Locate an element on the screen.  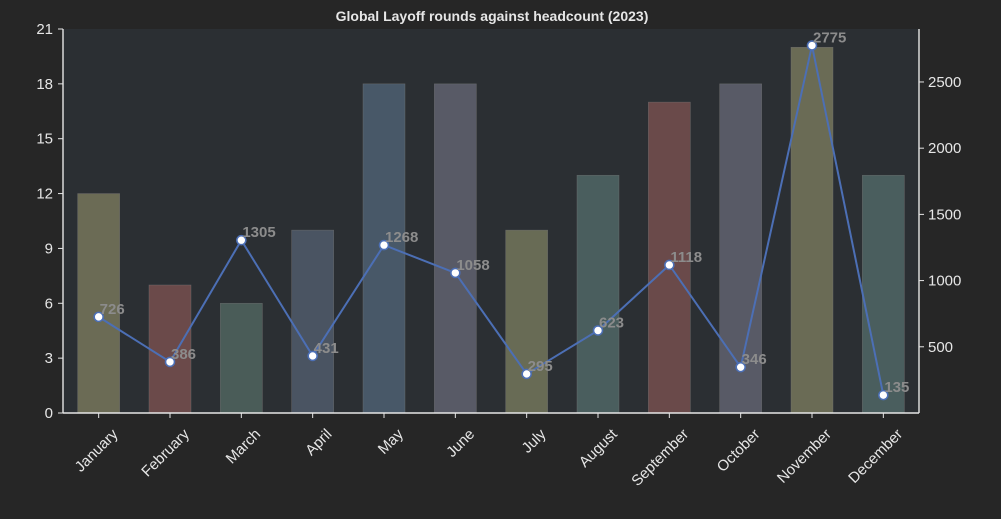
bar-june is located at coordinates (455, 248).